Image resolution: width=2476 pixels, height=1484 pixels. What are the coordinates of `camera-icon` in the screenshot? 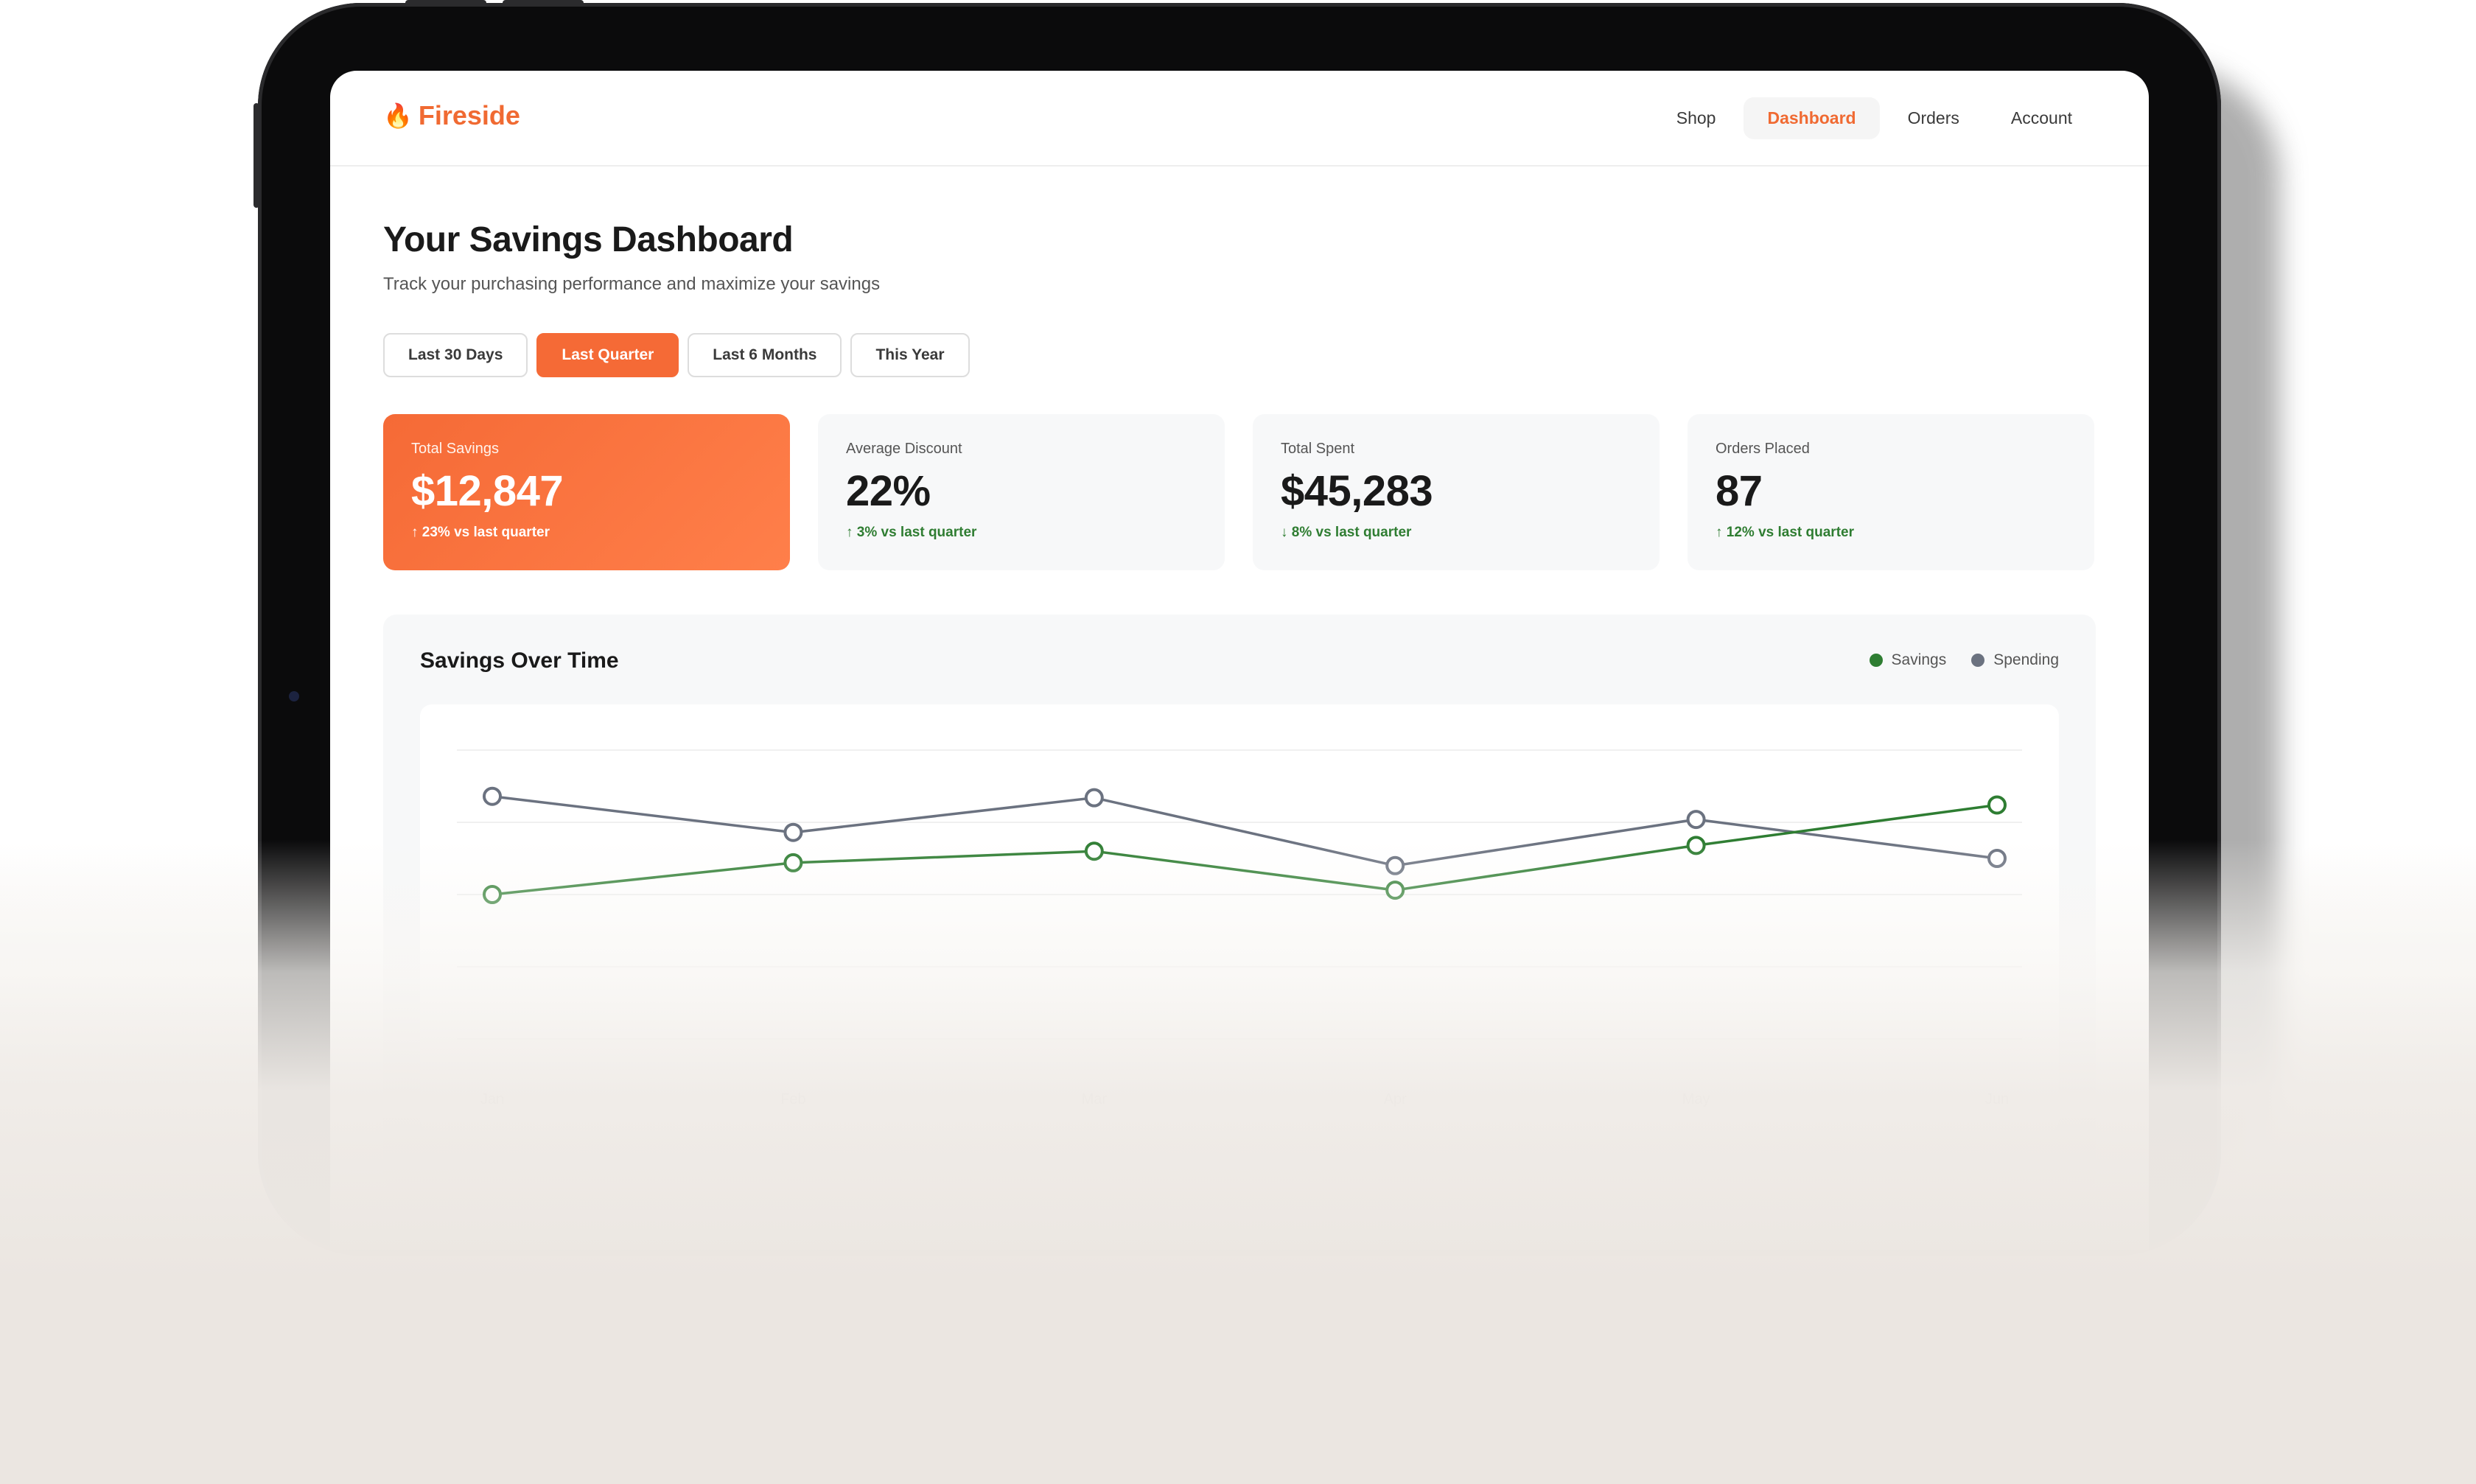 It's located at (294, 696).